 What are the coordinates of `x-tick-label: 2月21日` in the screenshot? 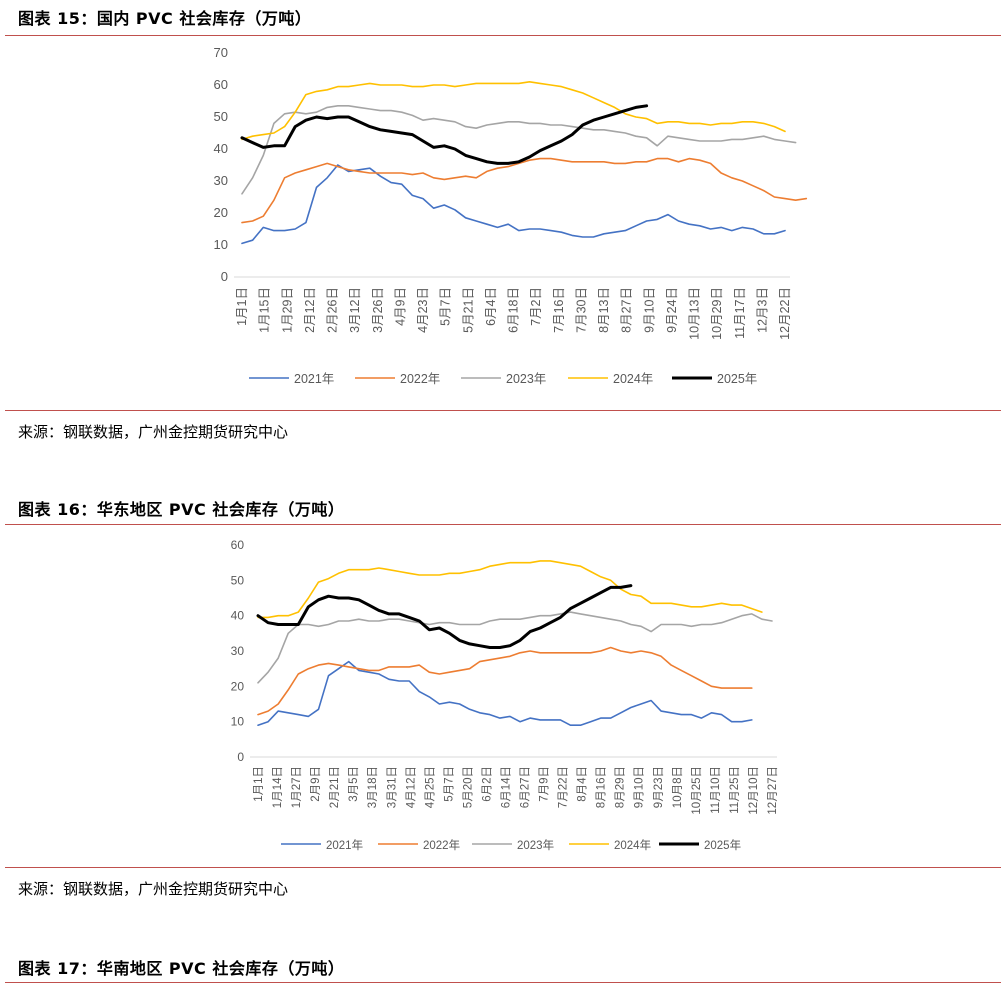 It's located at (335, 787).